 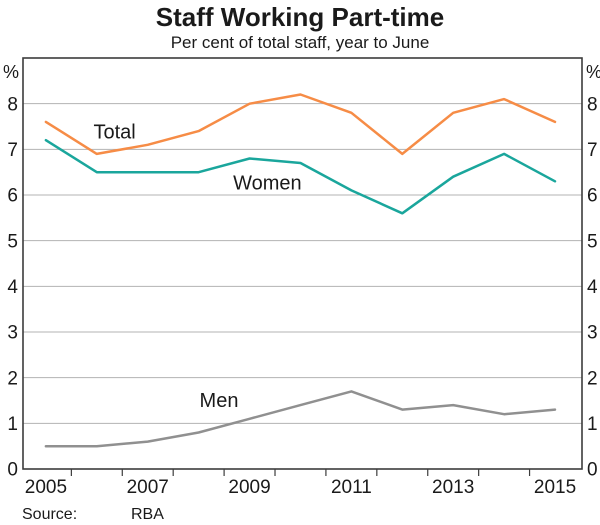 What do you see at coordinates (11, 72) in the screenshot?
I see `y-axis-unit-left: %` at bounding box center [11, 72].